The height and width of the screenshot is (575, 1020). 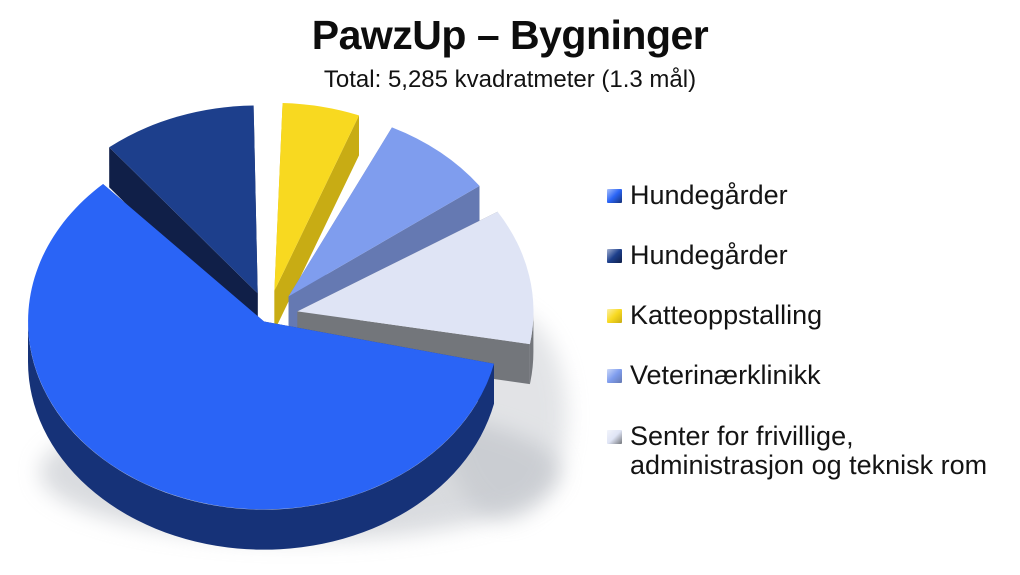 What do you see at coordinates (813, 255) in the screenshot?
I see `legend-item-1: Hundegårder` at bounding box center [813, 255].